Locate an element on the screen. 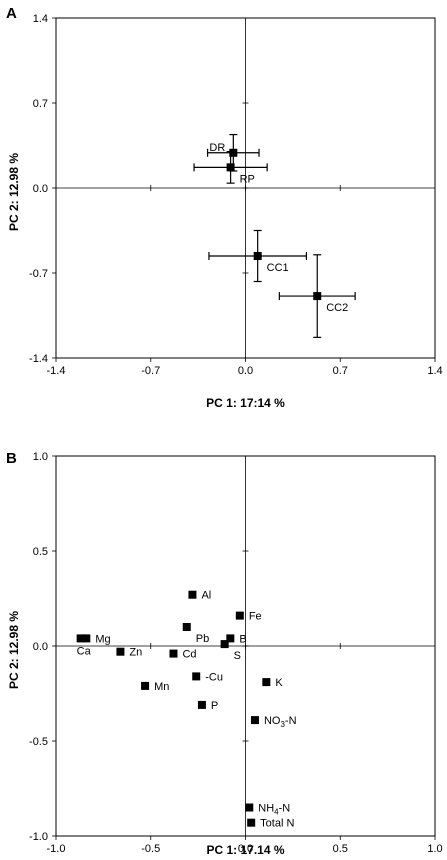 The width and height of the screenshot is (447, 860). panel-b-point-label-pb: Pb is located at coordinates (202, 639).